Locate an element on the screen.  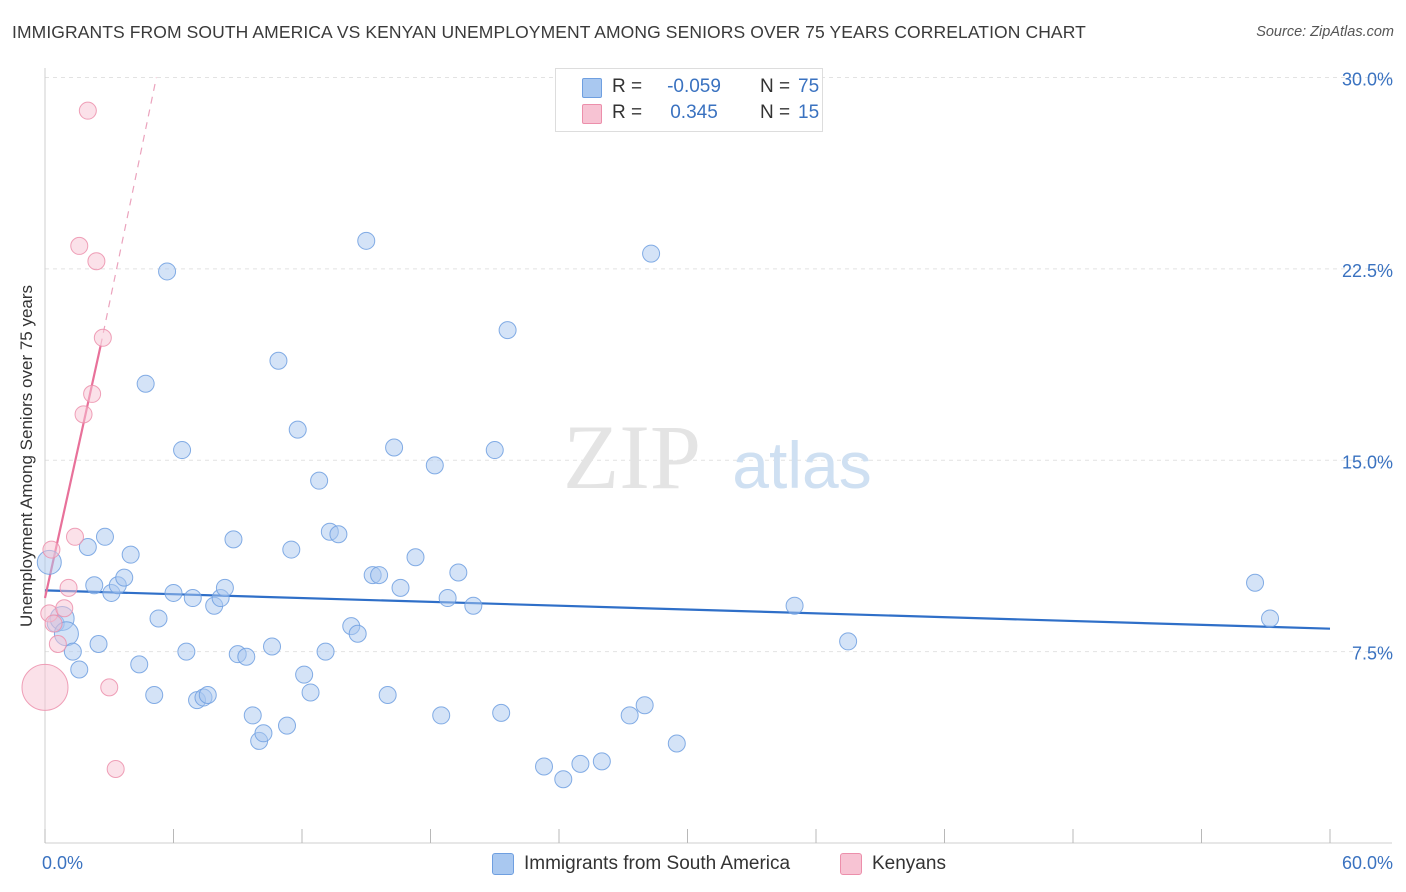
y-tick-label: 15.0% is located at coordinates (1367, 462).